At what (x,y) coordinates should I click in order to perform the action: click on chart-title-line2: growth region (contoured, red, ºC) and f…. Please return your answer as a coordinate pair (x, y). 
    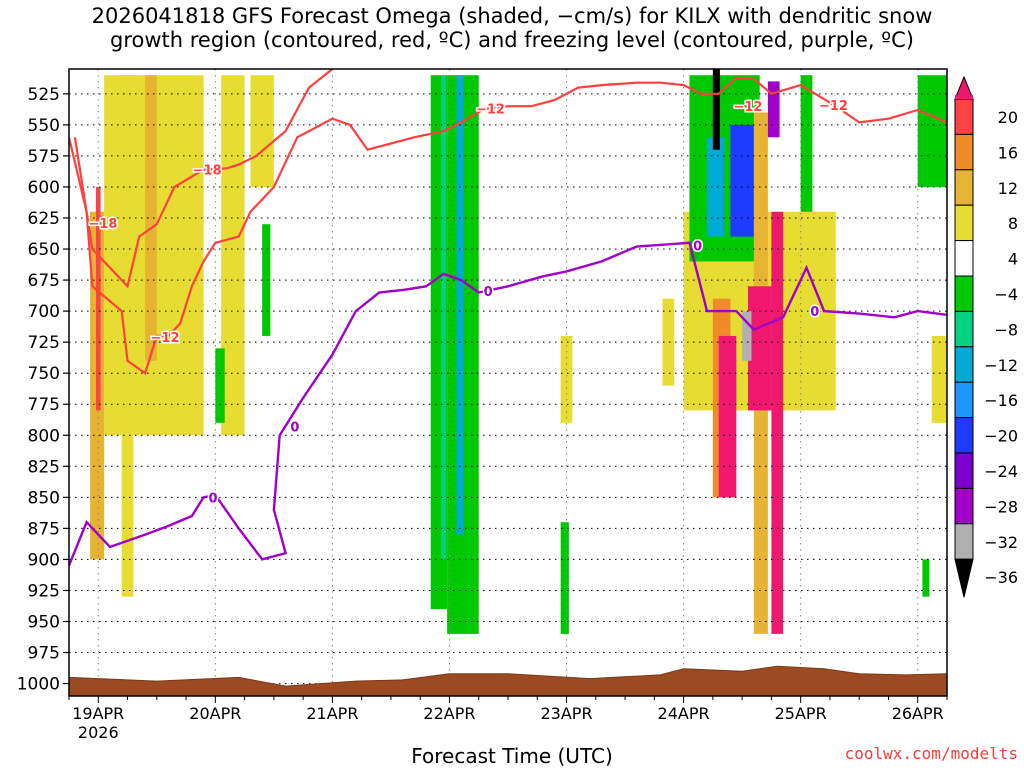
    Looking at the image, I should click on (512, 40).